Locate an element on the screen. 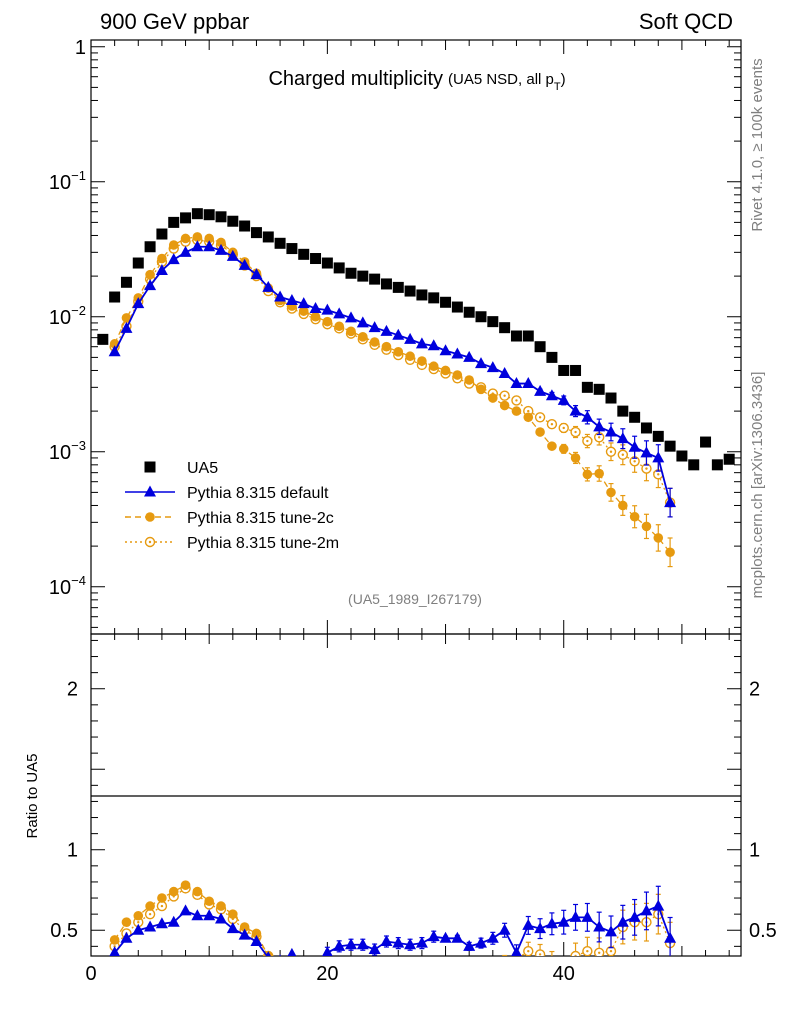 The height and width of the screenshot is (1024, 786). chart-subtitle-end: ) is located at coordinates (563, 79).